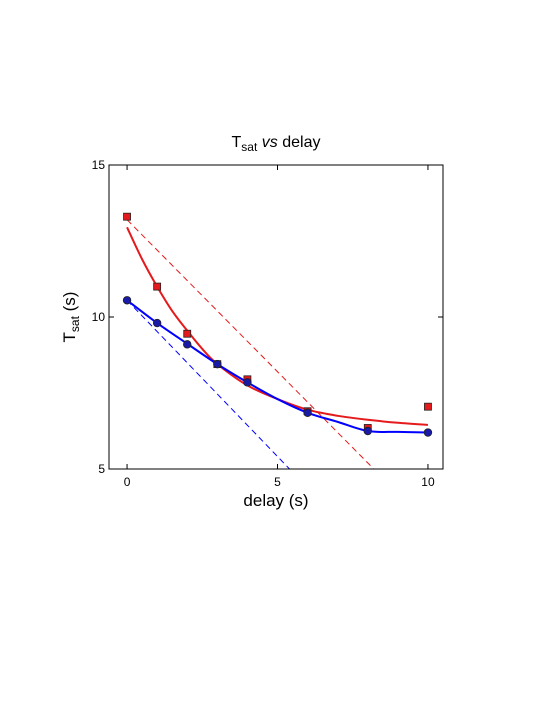  I want to click on y-tick-label: 10, so click(99, 317).